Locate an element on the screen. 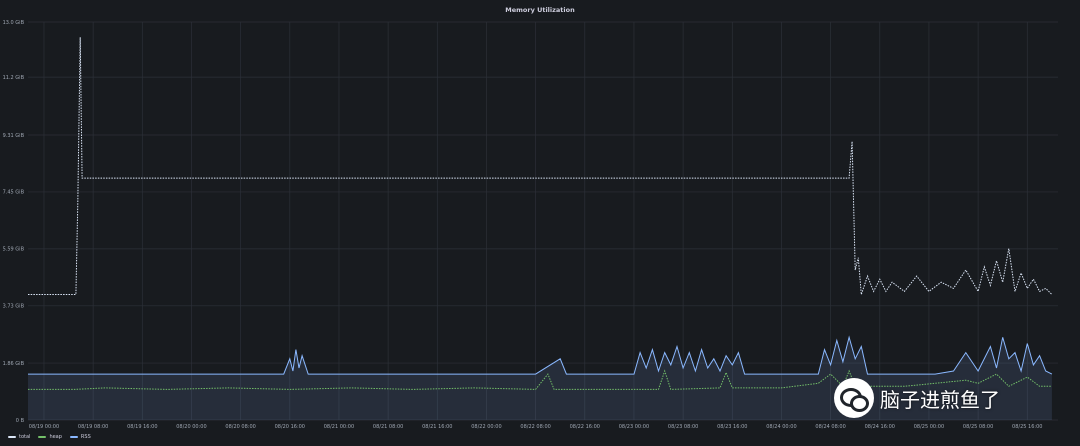  x-tick-label: 08/23 08:00 is located at coordinates (683, 427).